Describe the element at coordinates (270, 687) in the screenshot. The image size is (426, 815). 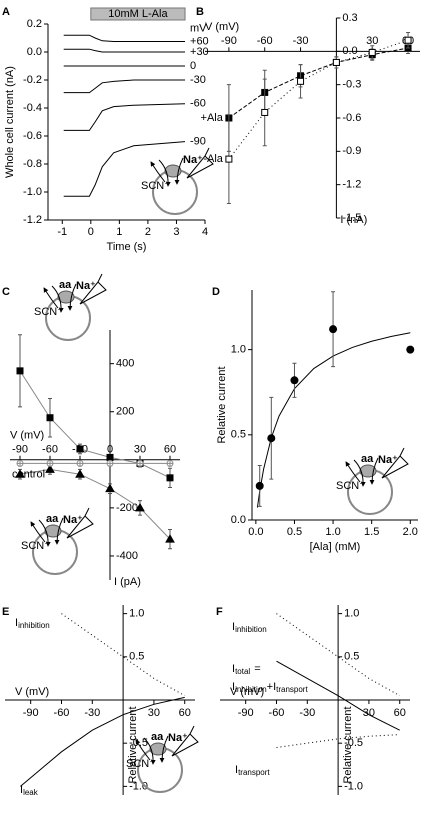
I see `equation-label: Iinhibition+Itransport` at that location.